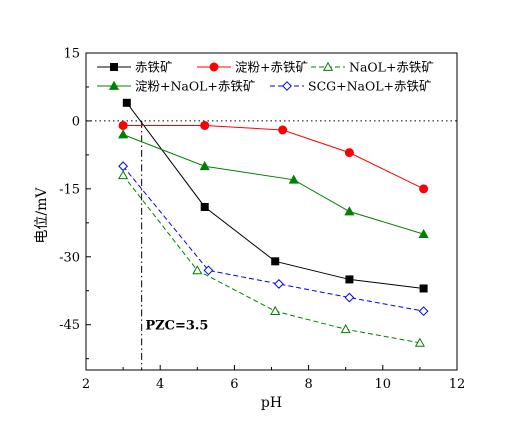  What do you see at coordinates (195, 86) in the screenshot?
I see `legend-label: 淀粉+NaOL+赤铁矿` at bounding box center [195, 86].